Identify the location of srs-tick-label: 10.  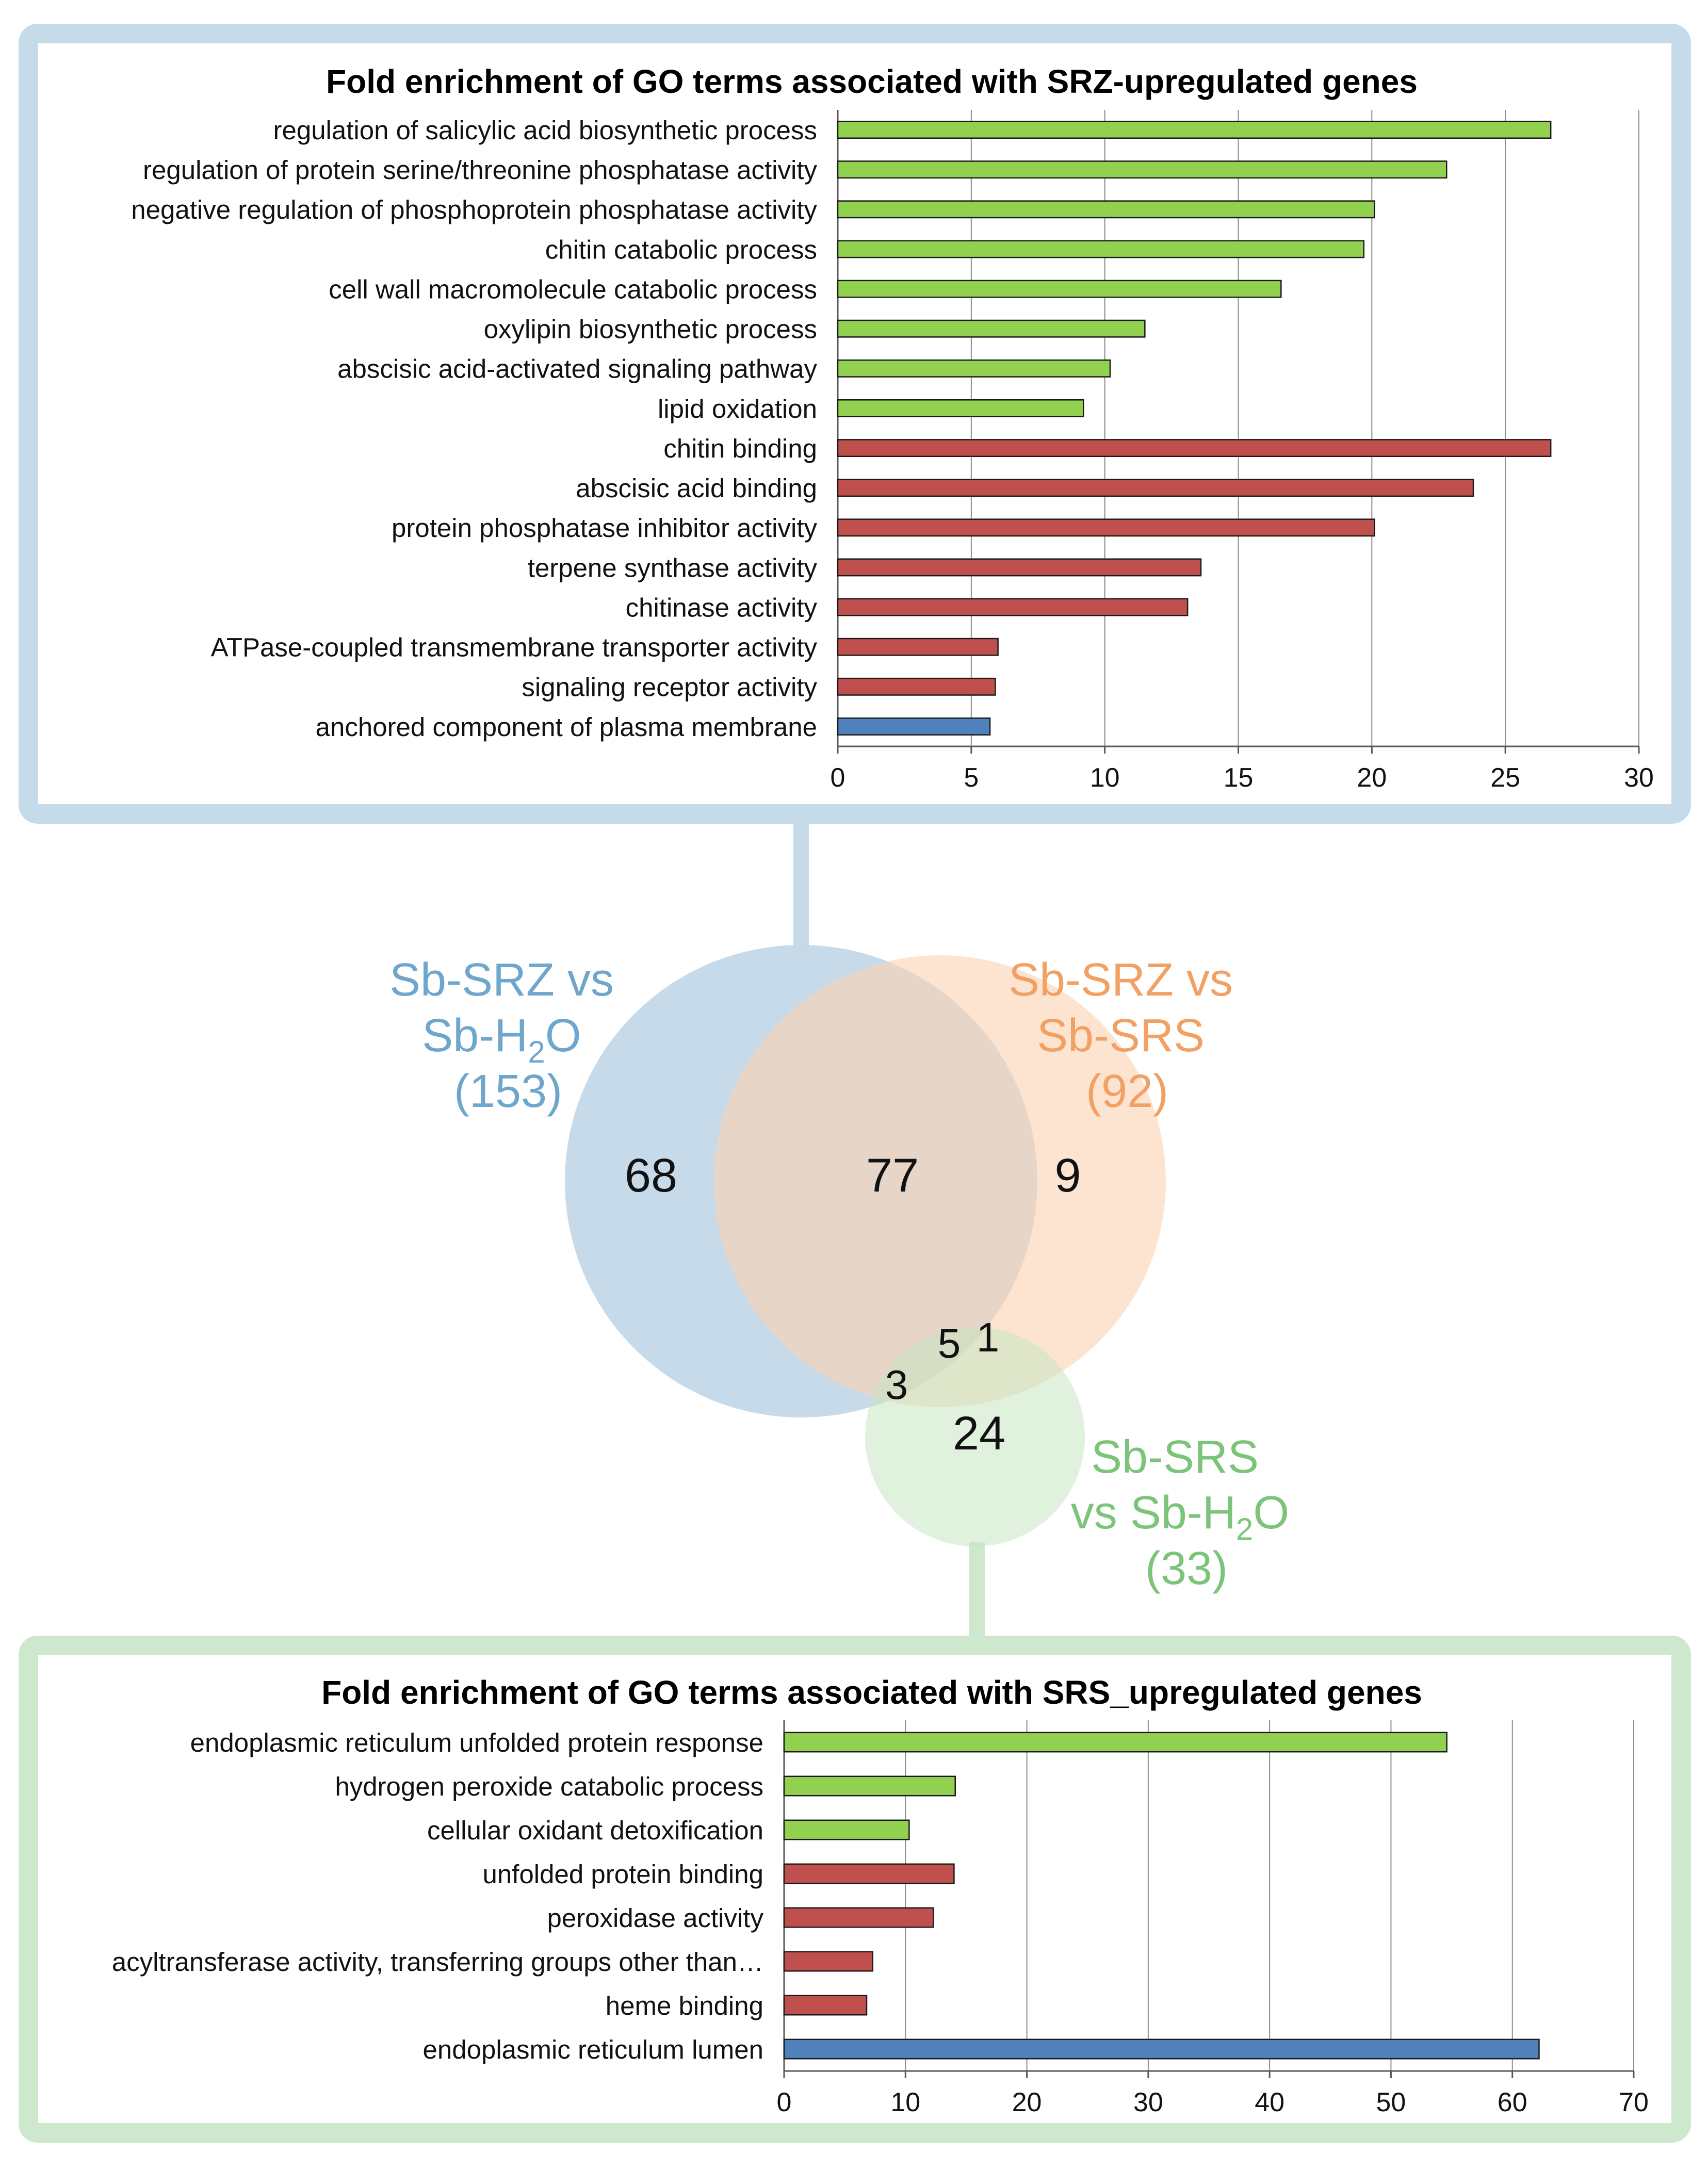
(905, 2102).